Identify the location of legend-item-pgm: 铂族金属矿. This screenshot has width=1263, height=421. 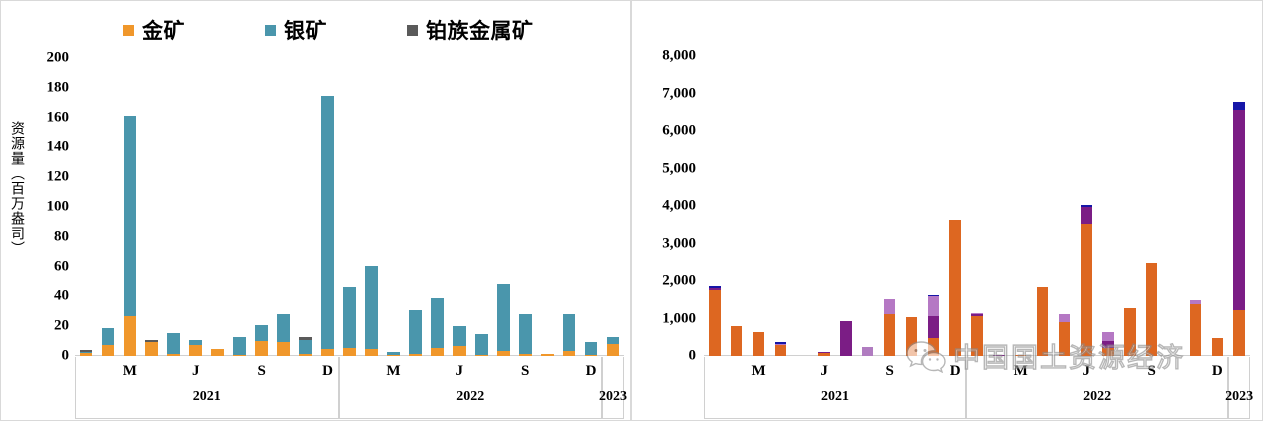
(470, 30).